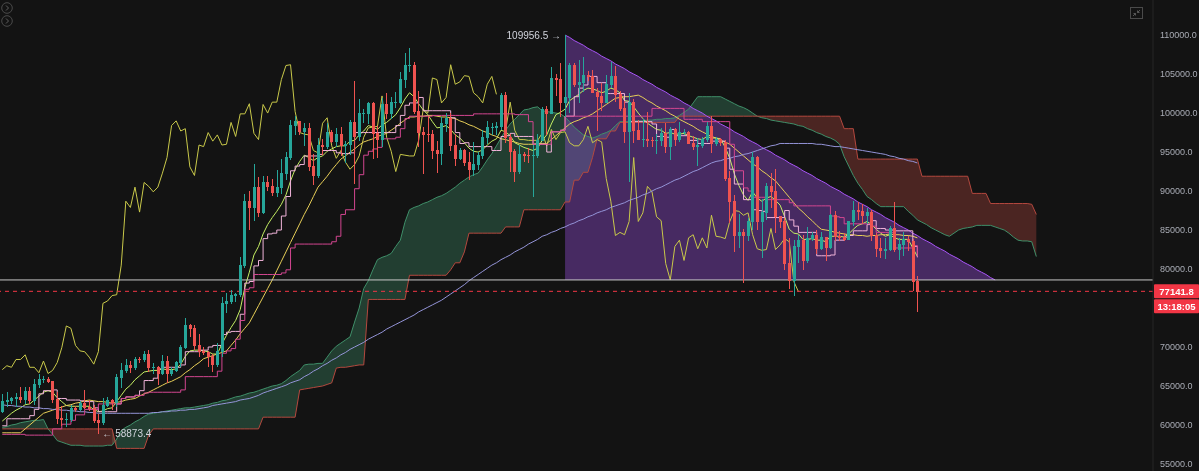 The width and height of the screenshot is (1199, 471). Describe the element at coordinates (1176, 152) in the screenshot. I see `y-tick-label: 95000.0` at that location.